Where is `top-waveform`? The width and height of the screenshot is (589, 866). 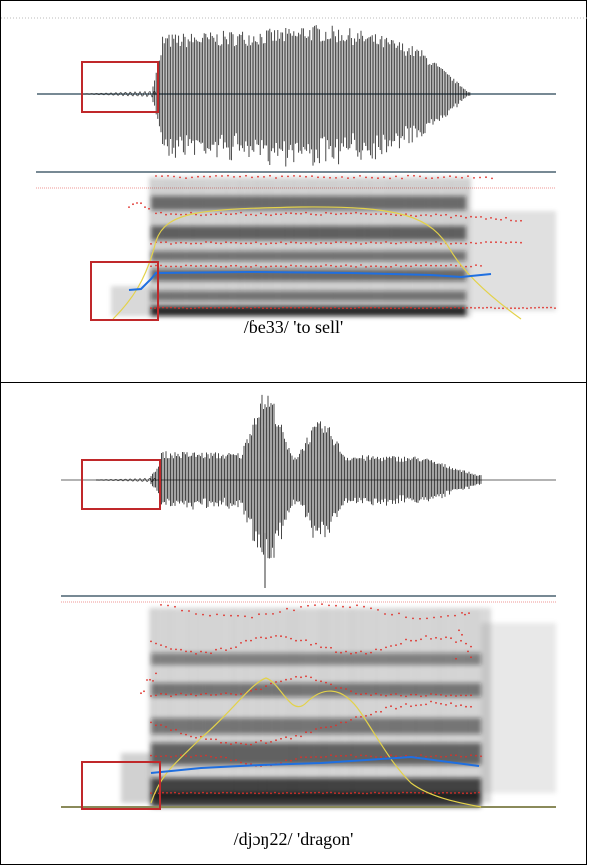 top-waveform is located at coordinates (275, 95).